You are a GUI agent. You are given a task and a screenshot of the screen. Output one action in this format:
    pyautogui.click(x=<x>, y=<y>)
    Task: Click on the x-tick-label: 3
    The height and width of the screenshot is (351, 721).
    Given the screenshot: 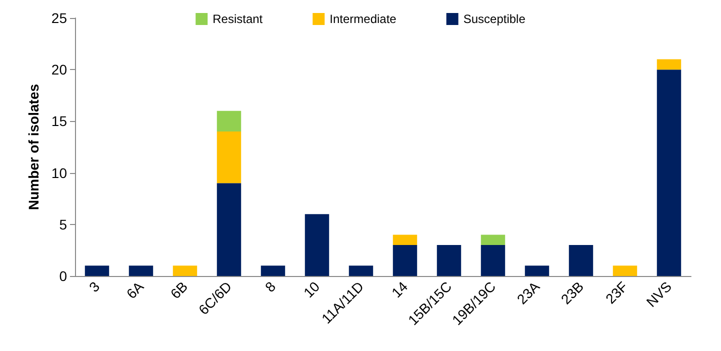 What is the action you would take?
    pyautogui.click(x=94, y=287)
    